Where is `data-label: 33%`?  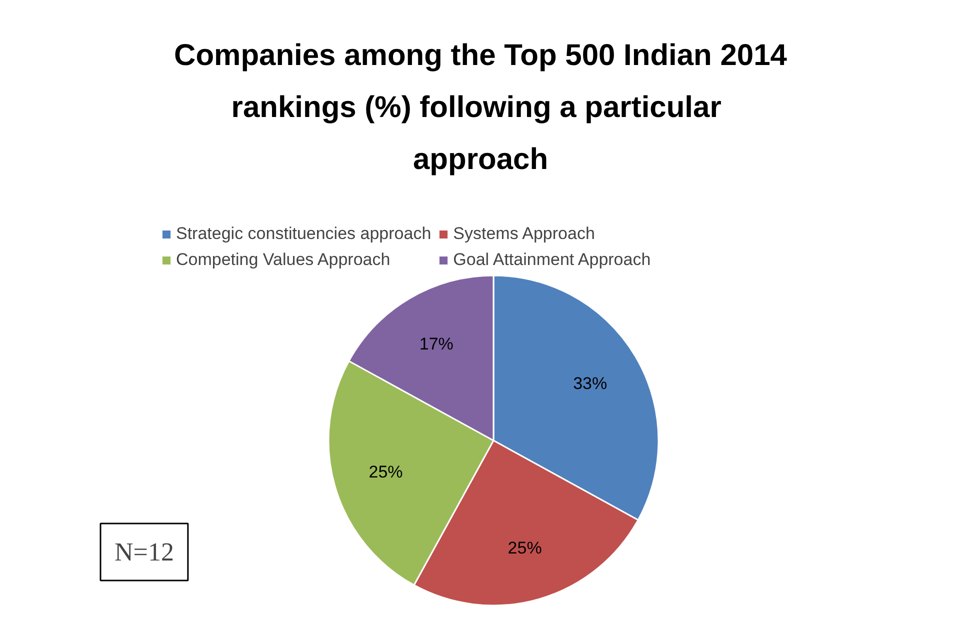 data-label: 33% is located at coordinates (590, 383).